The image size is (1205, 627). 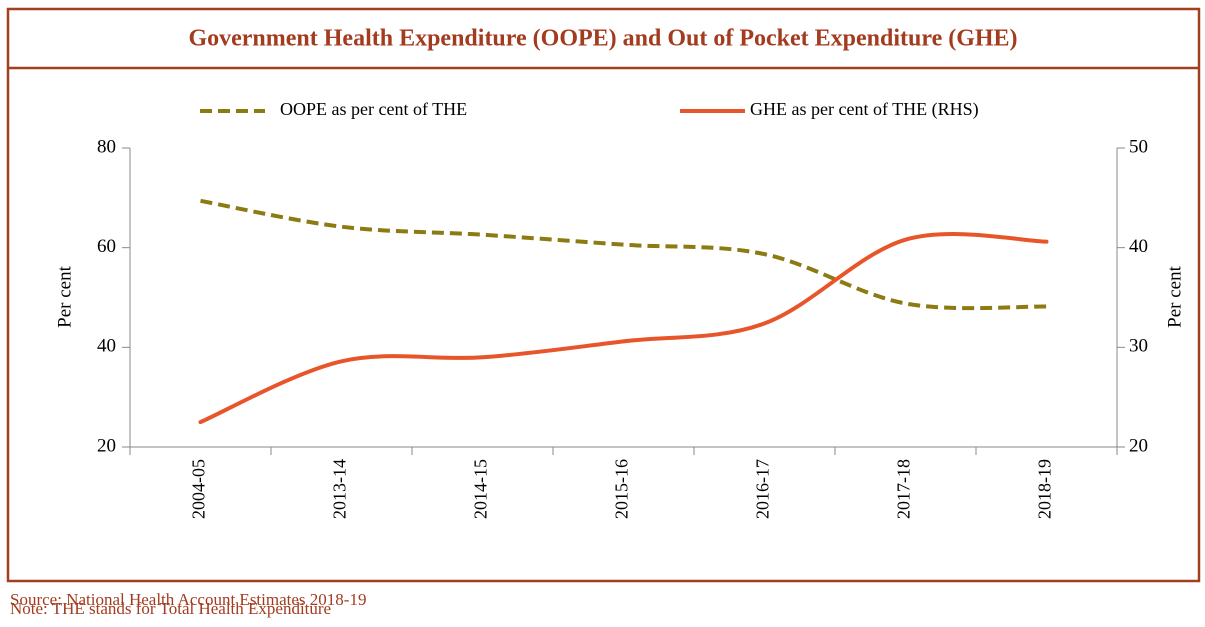 I want to click on y-axis-label: Per cent, so click(x=64, y=296).